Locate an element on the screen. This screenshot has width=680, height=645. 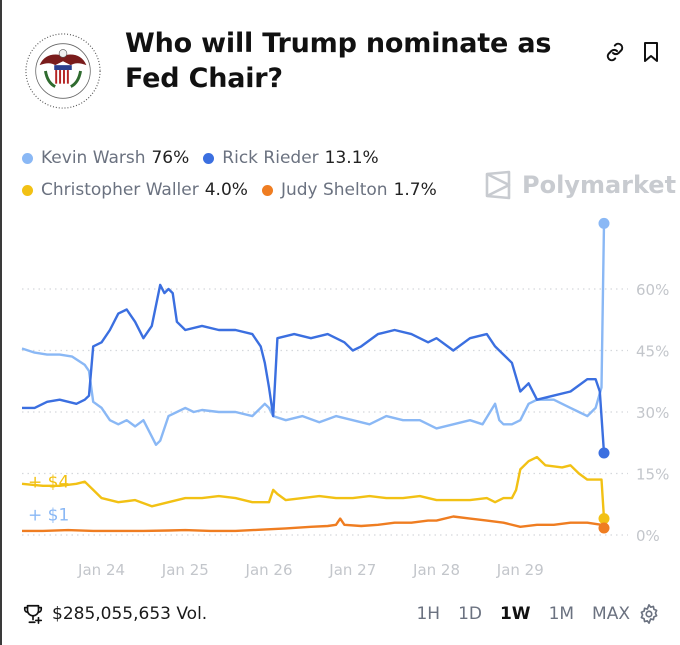
legend-item-kevin-warsh: Kevin Warsh 76% is located at coordinates (105, 158).